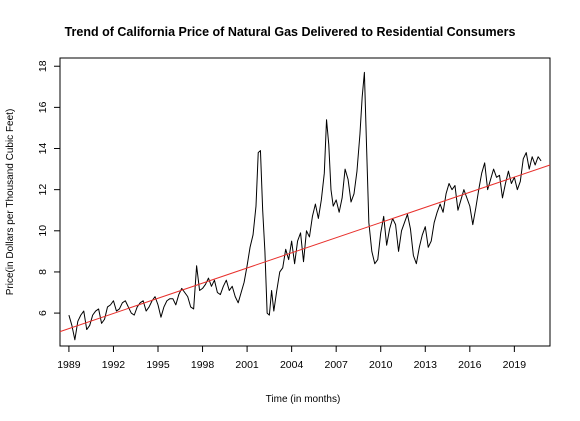 This screenshot has width=580, height=421. I want to click on y-tick-label: 16, so click(43, 107).